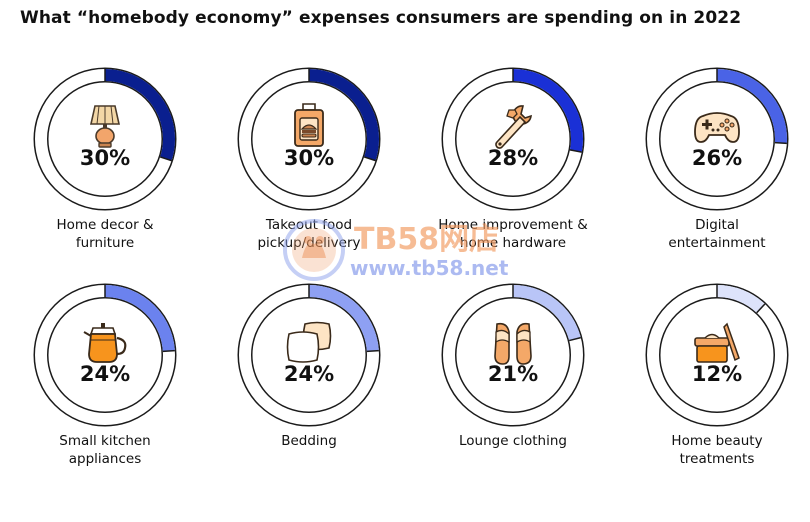  What do you see at coordinates (105, 126) in the screenshot?
I see `lamp-icon` at bounding box center [105, 126].